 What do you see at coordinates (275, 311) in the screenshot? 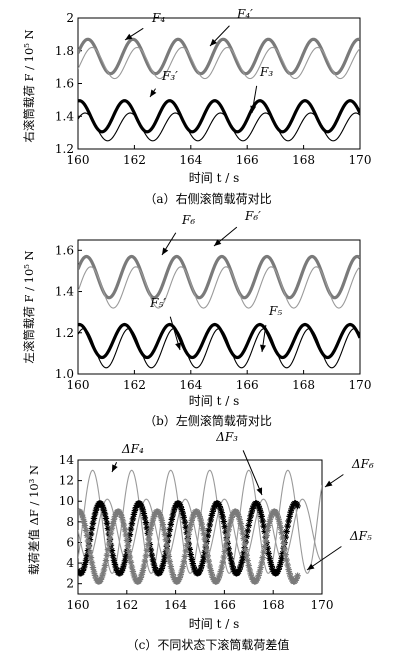
I see `annotation-label-F5: F₅` at bounding box center [275, 311].